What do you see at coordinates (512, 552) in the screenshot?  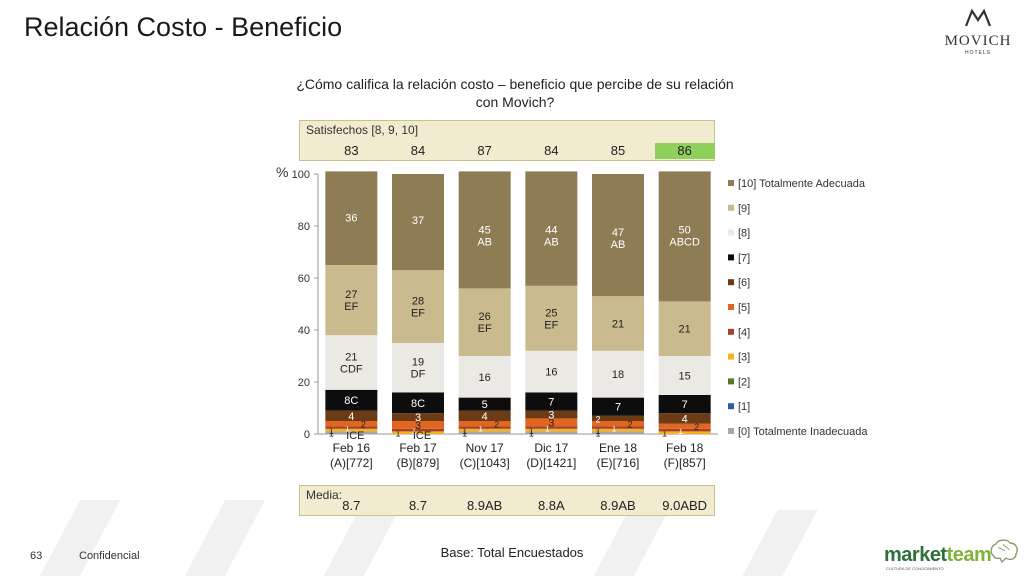 I see `base-note: Base: Total Encuestados` at bounding box center [512, 552].